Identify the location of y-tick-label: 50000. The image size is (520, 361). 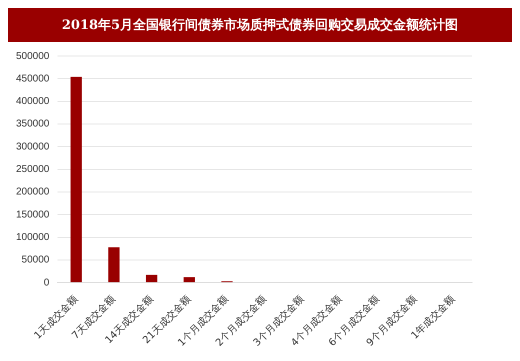
(36, 260).